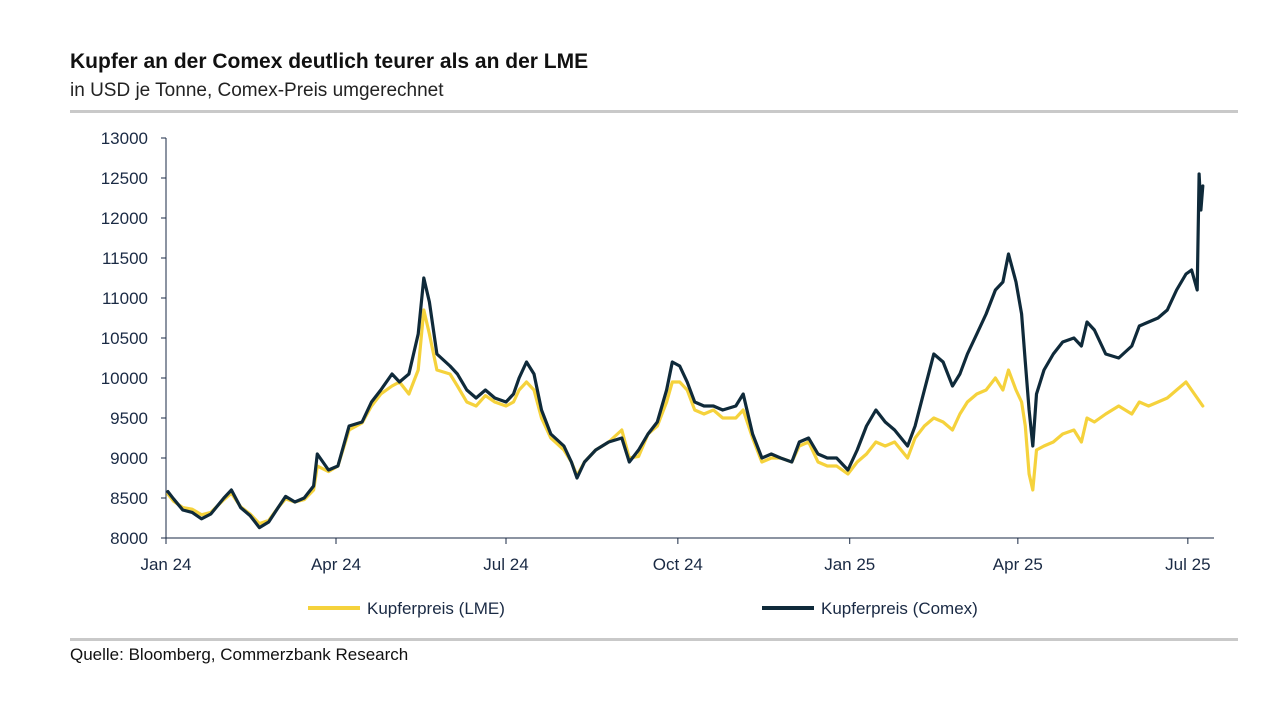 The image size is (1280, 720). I want to click on chart-subtitle: in USD je Tonne, Comex-Preis umgerechnet, so click(257, 90).